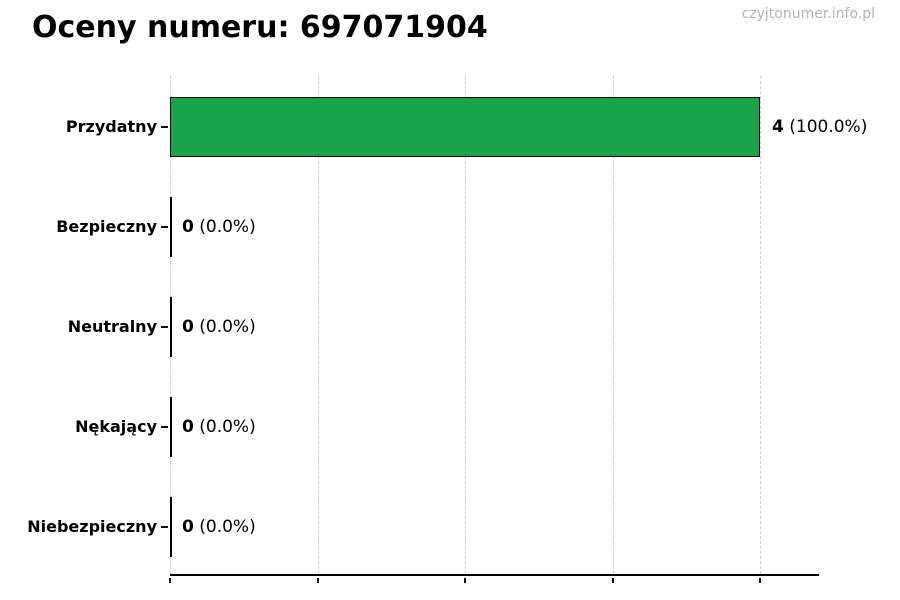 The width and height of the screenshot is (900, 600). What do you see at coordinates (92, 526) in the screenshot?
I see `category-label-niebezpieczny: Niebezpieczny` at bounding box center [92, 526].